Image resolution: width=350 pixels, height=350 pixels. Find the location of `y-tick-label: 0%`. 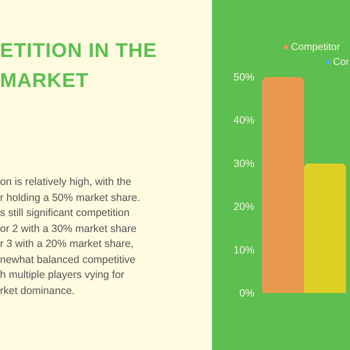

y-tick-label: 0% is located at coordinates (246, 294).